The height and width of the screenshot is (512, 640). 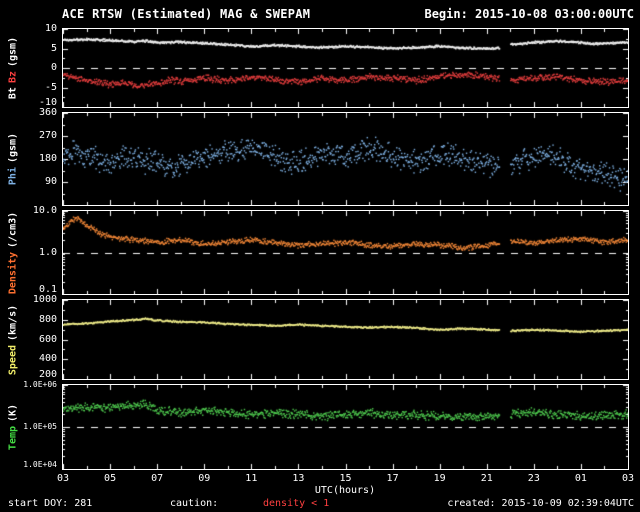 What do you see at coordinates (44, 210) in the screenshot?
I see `y-tick-label: 10.0` at bounding box center [44, 210].